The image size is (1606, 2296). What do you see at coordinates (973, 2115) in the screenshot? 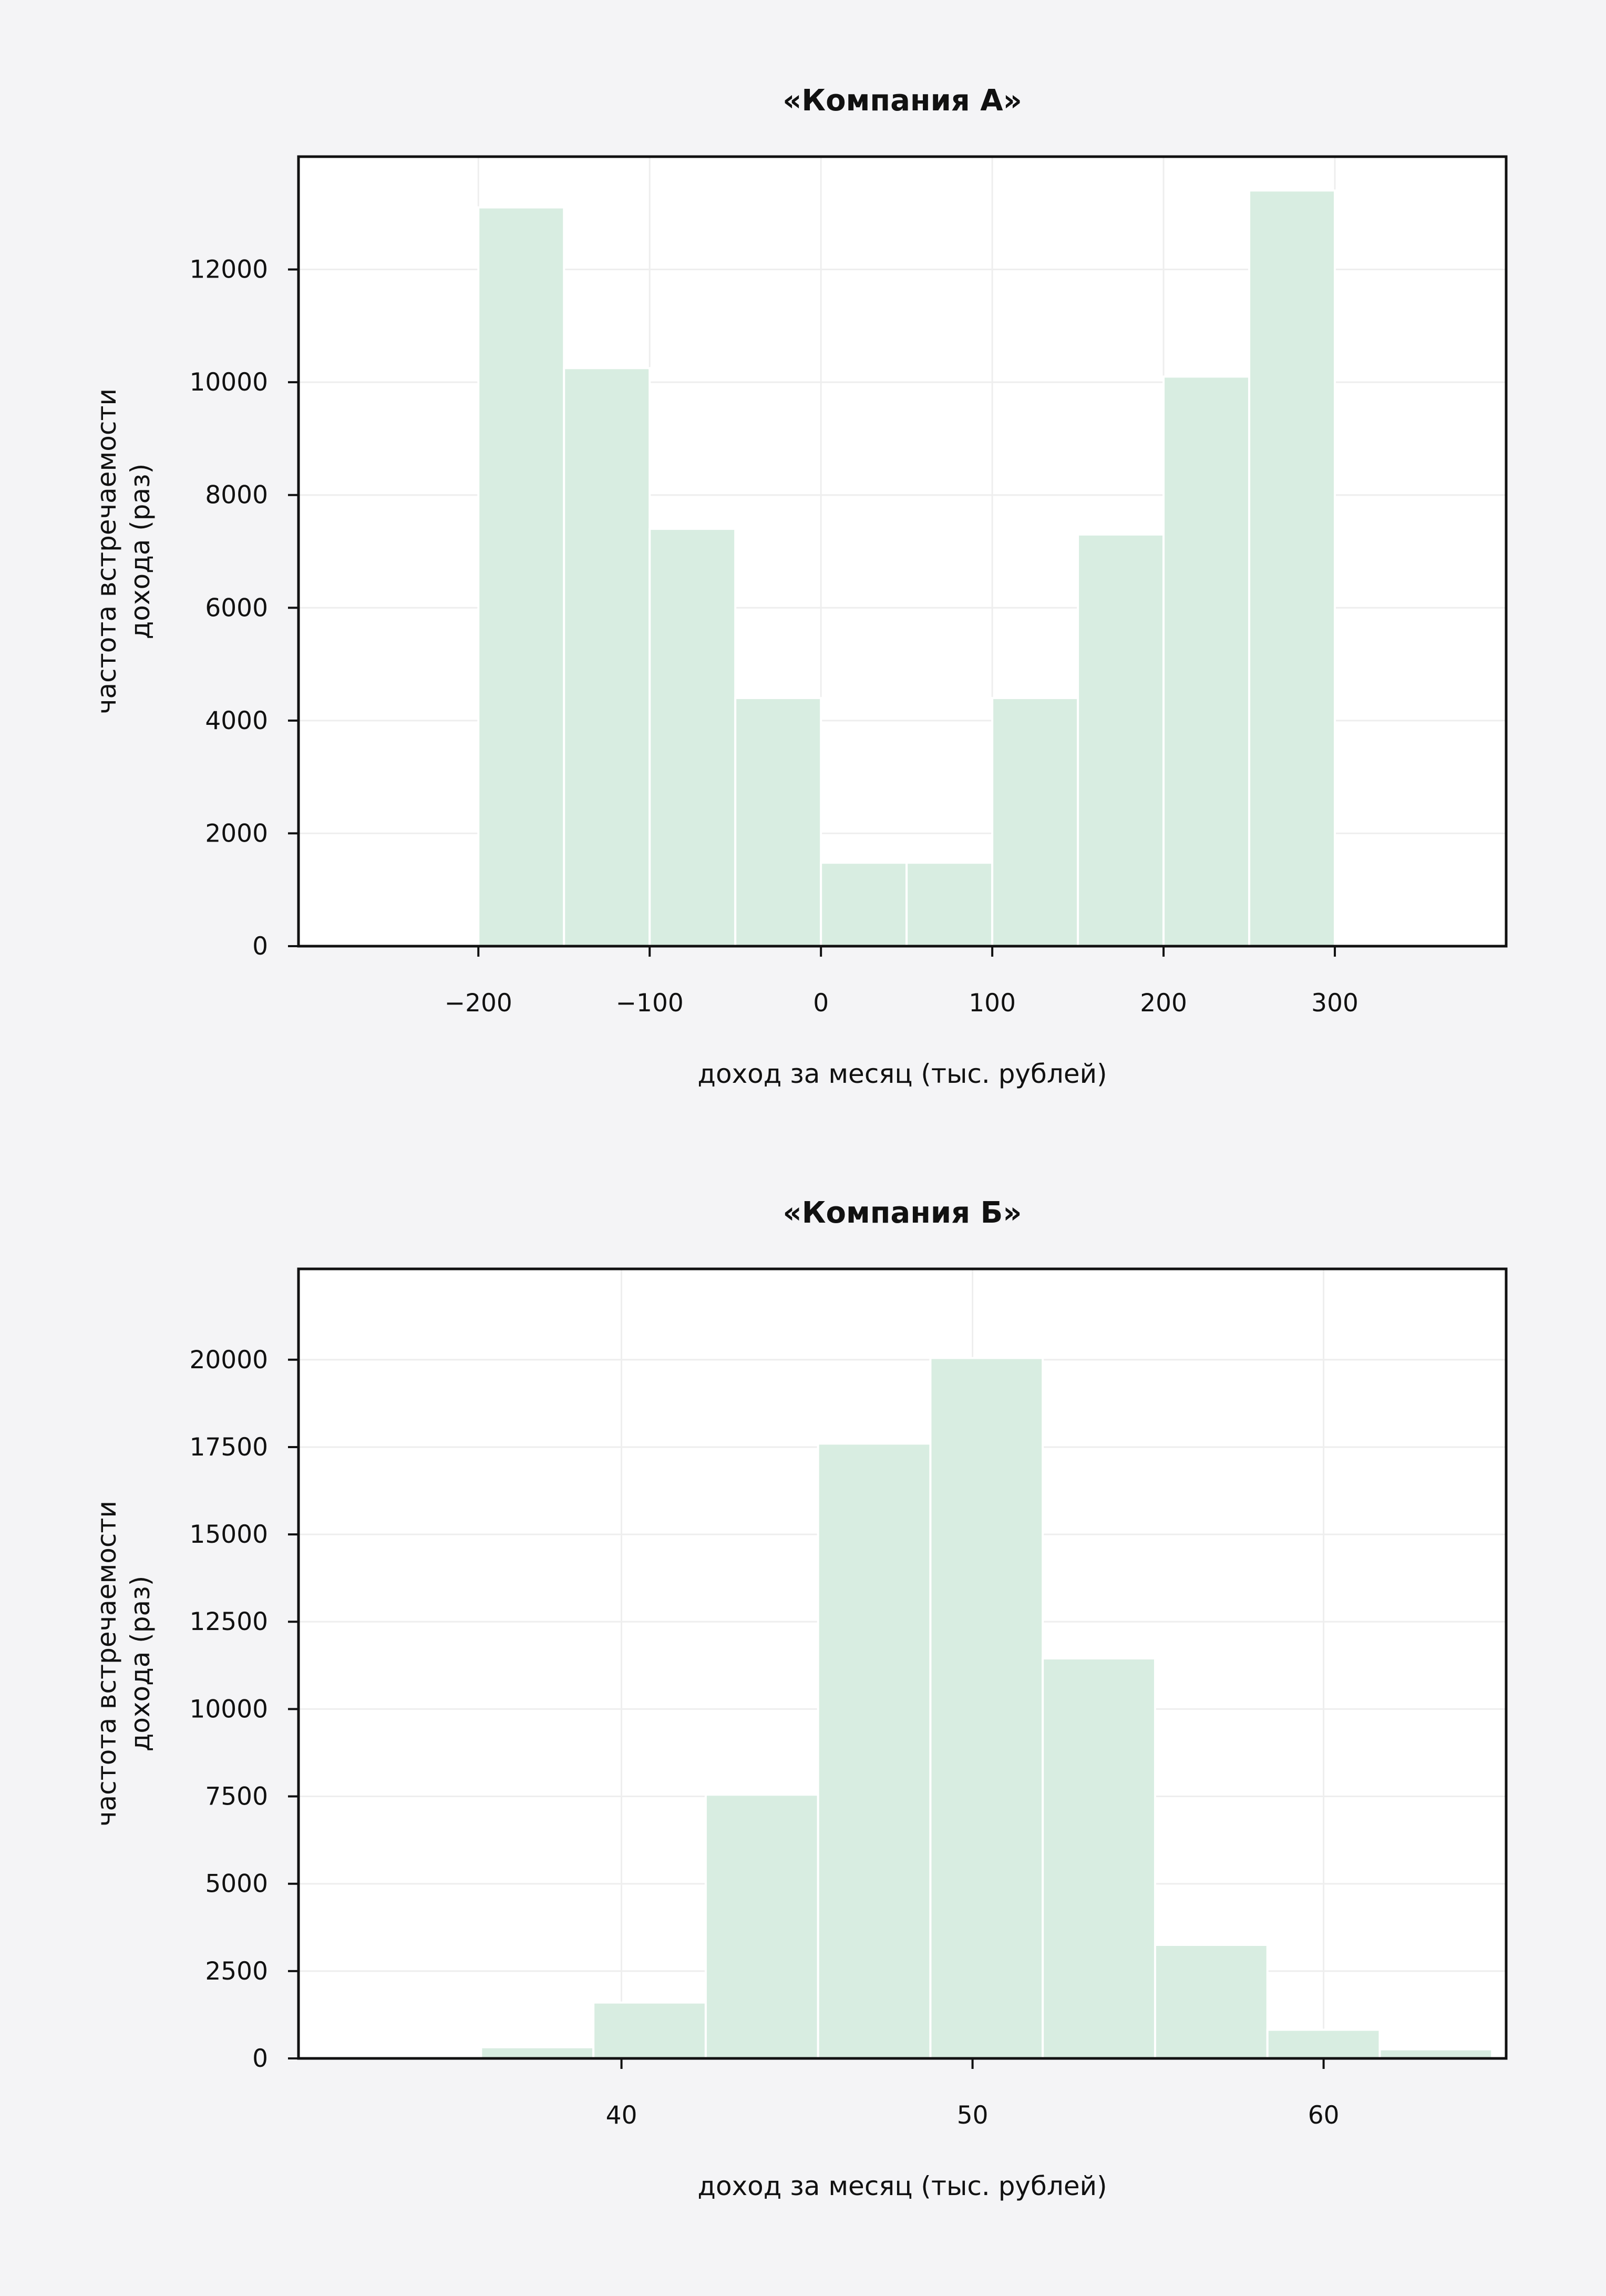
I see `x-tick-label: 50` at bounding box center [973, 2115].